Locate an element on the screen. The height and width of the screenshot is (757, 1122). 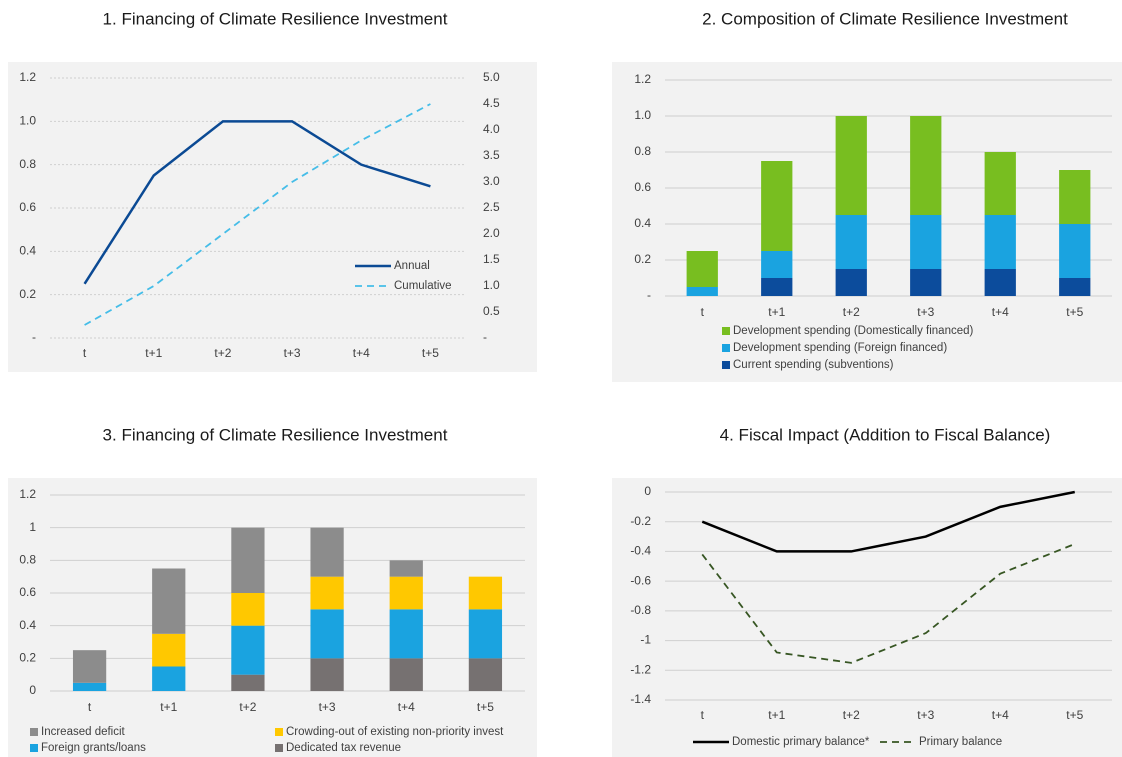
y2-tick-label: 3.5 is located at coordinates (491, 155).